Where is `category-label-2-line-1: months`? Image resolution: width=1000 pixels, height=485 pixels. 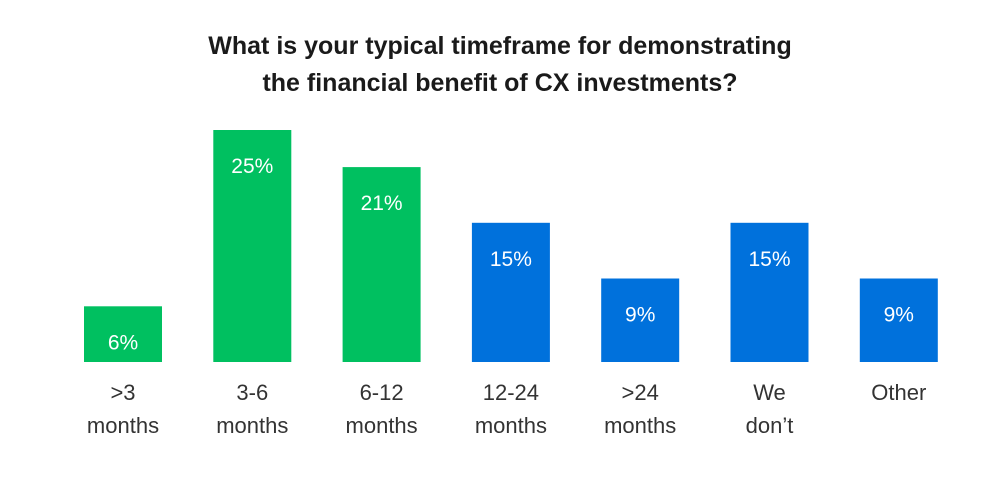
category-label-2-line-1: months is located at coordinates (382, 425).